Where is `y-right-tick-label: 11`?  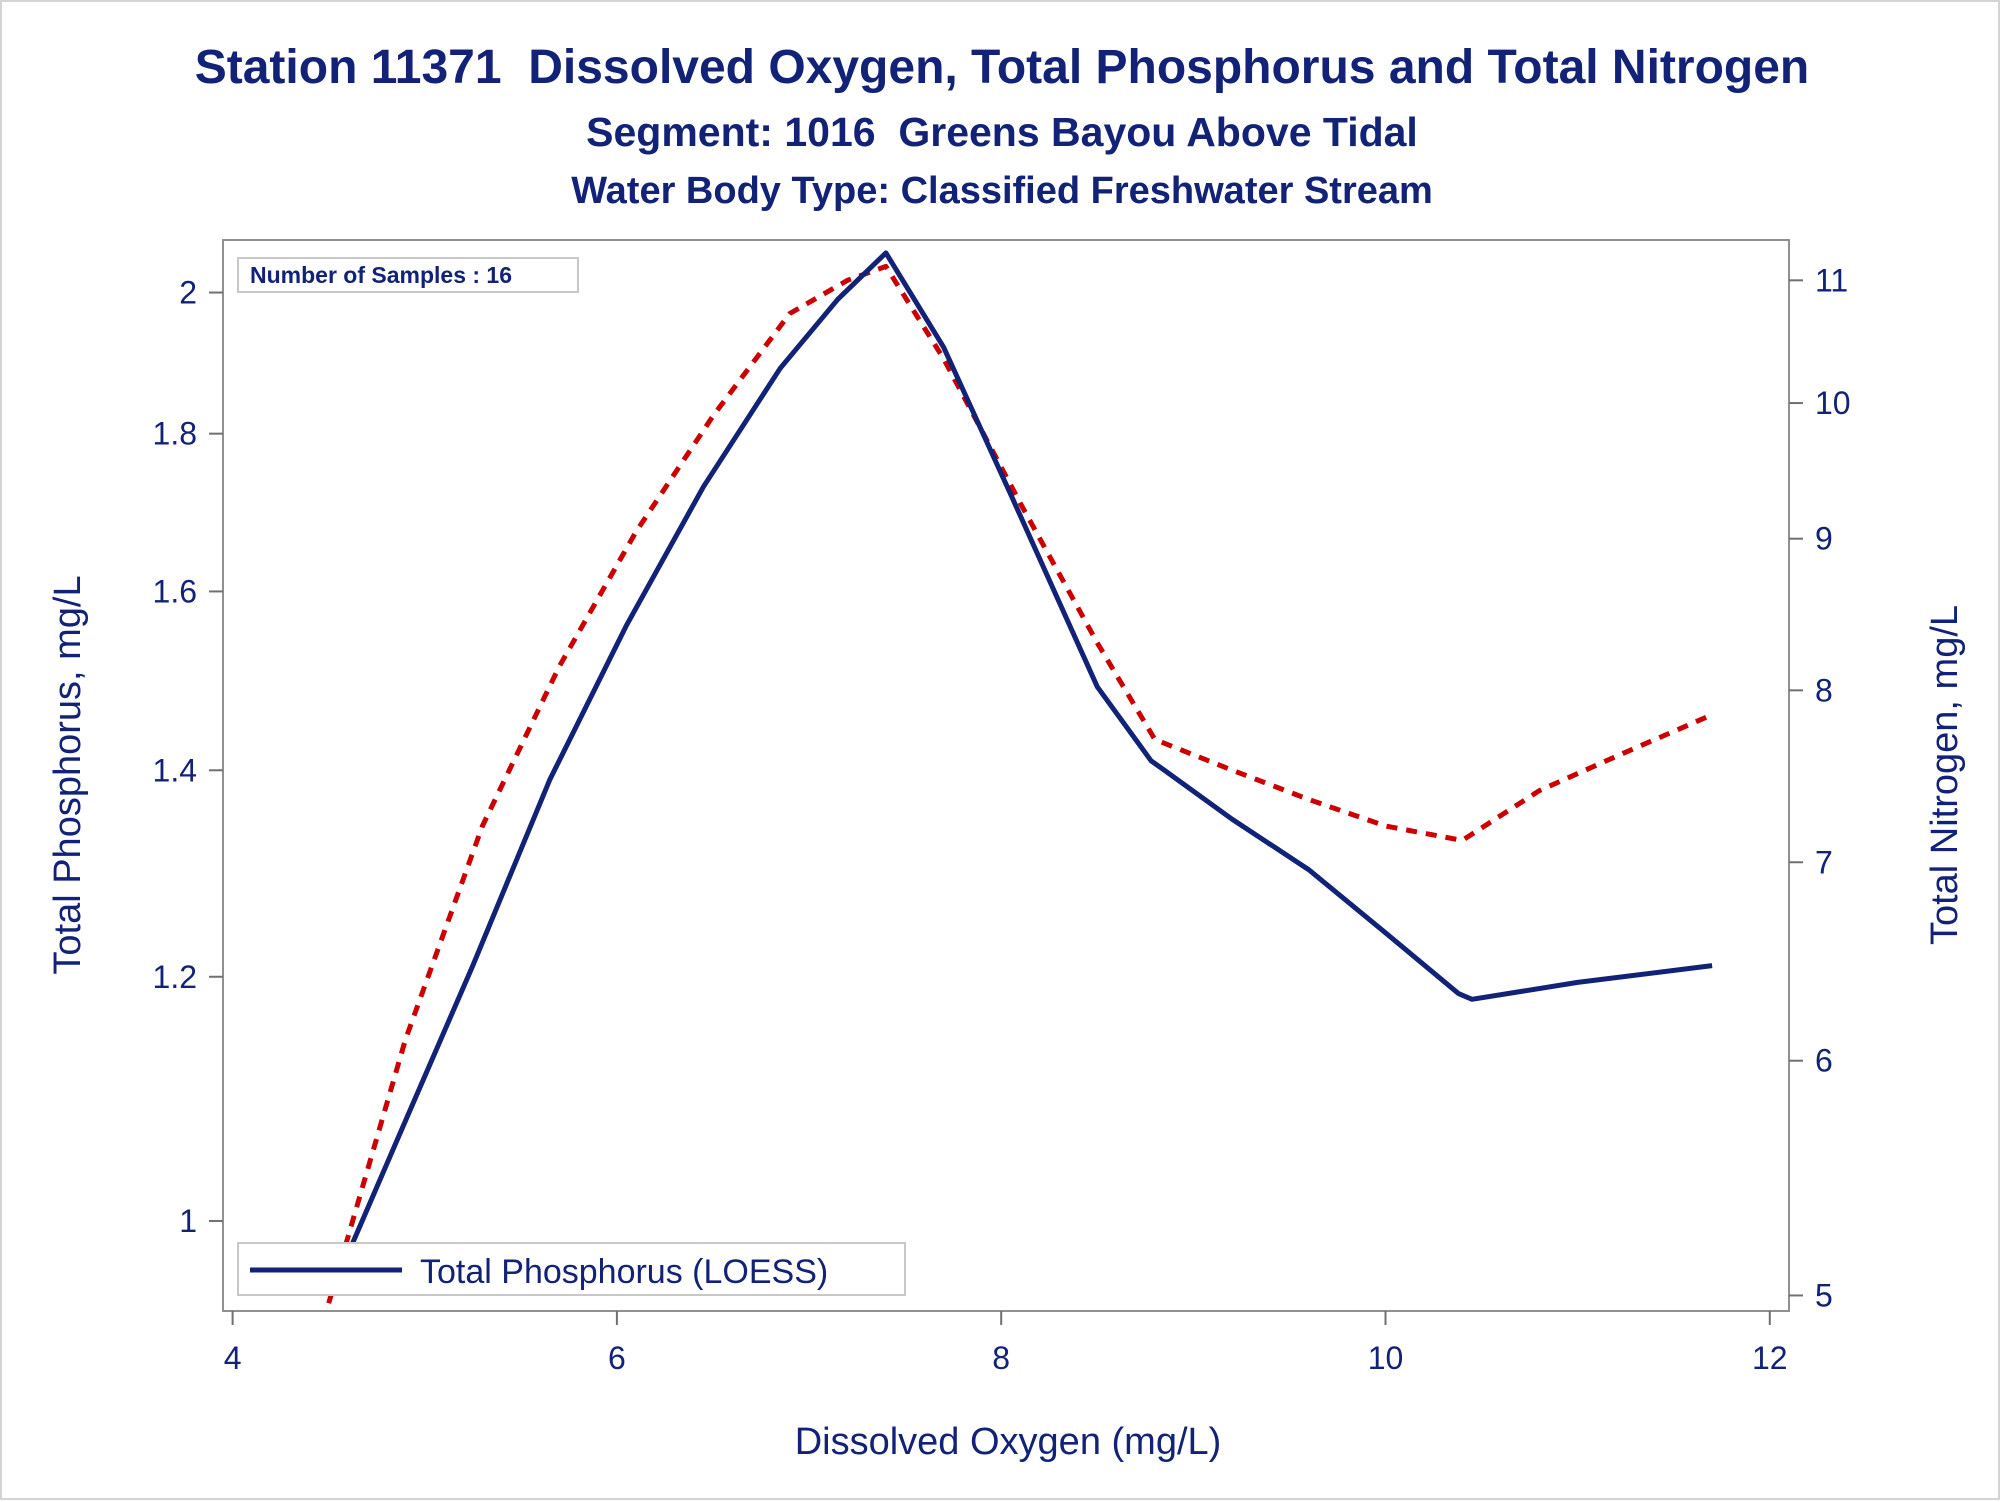 y-right-tick-label: 11 is located at coordinates (1831, 280).